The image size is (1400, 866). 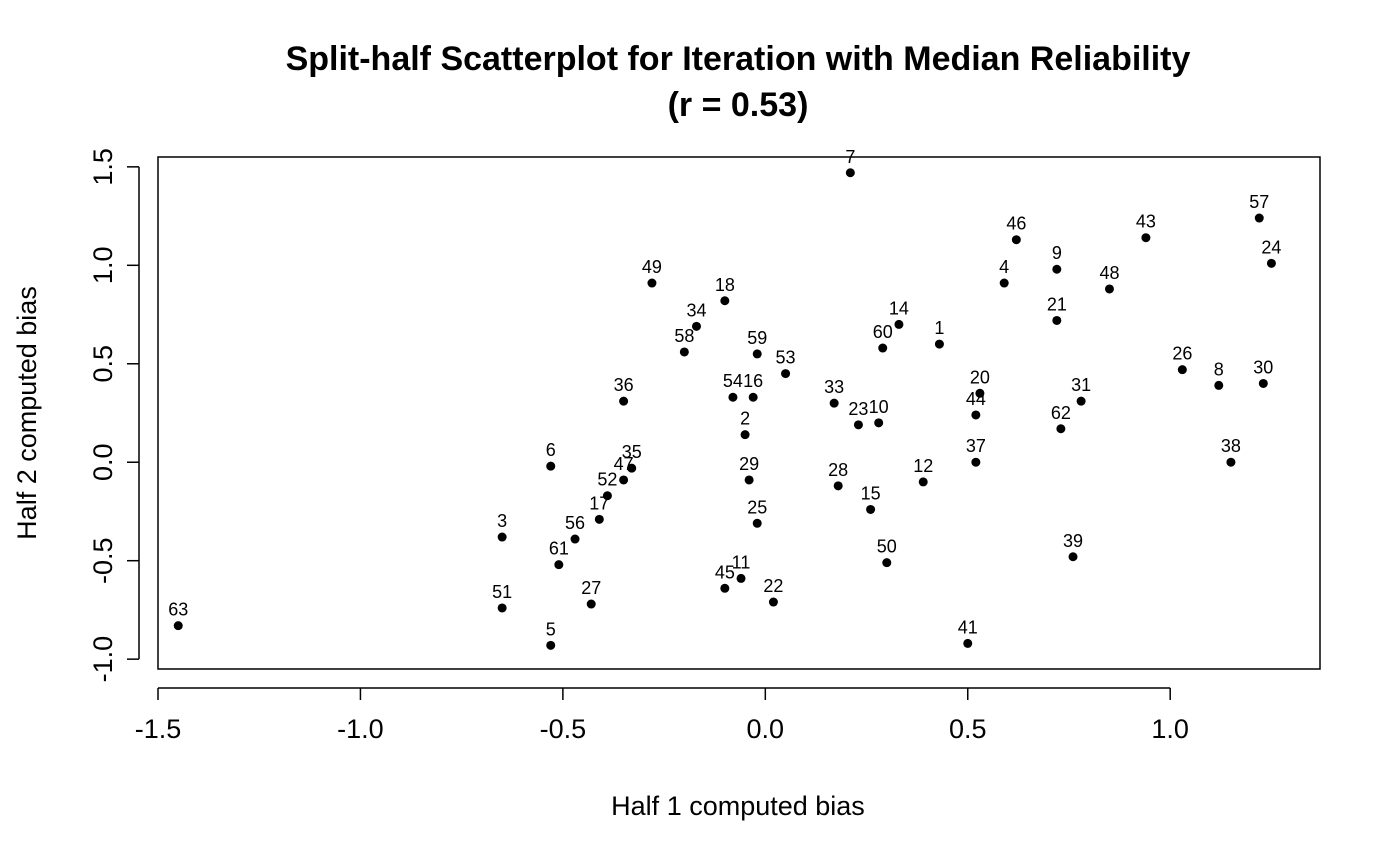 I want to click on x-tick-label: -1.0, so click(x=360, y=729).